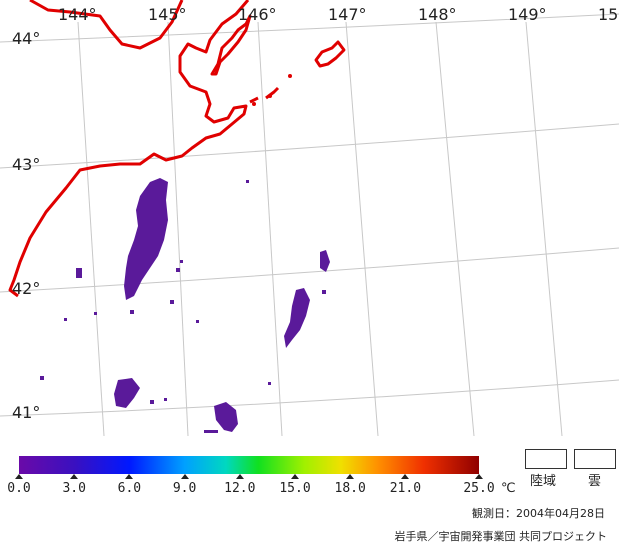 This screenshot has height=546, width=619. Describe the element at coordinates (26, 164) in the screenshot. I see `lat-label-43: 43°` at that location.